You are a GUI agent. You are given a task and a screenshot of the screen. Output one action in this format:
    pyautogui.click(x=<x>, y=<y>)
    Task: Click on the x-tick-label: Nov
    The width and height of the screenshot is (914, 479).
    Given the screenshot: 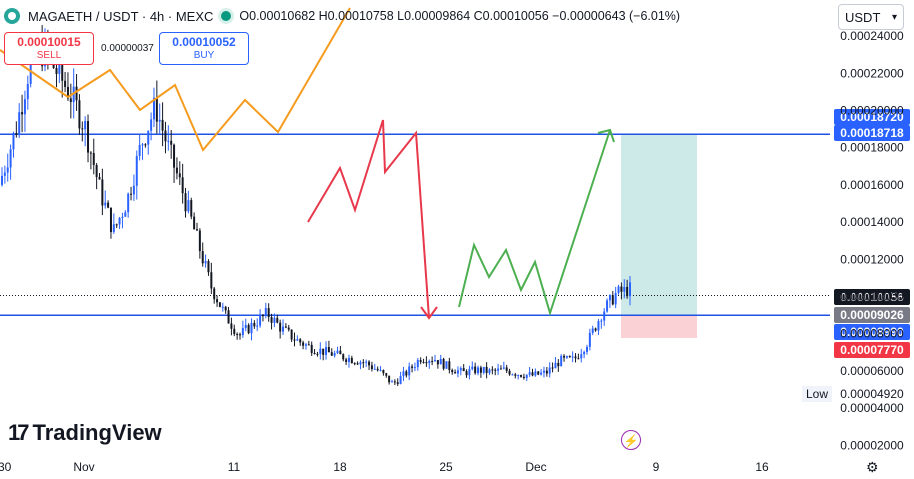 What is the action you would take?
    pyautogui.click(x=83, y=467)
    